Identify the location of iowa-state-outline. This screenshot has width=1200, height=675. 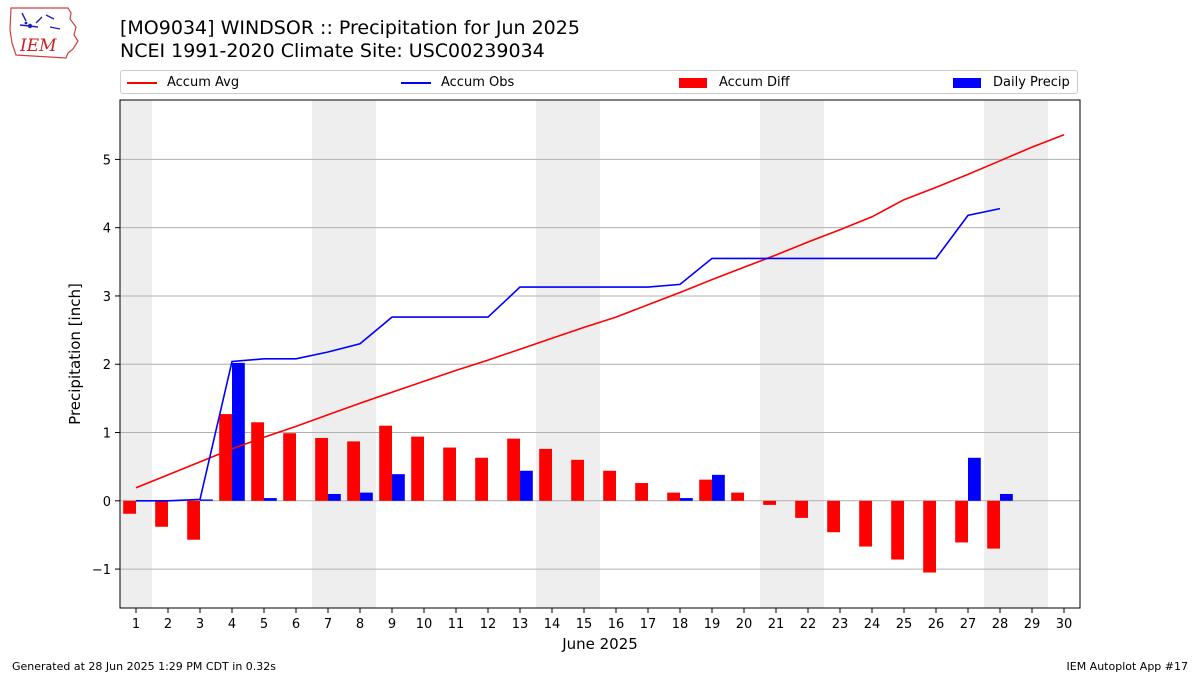
(44, 33).